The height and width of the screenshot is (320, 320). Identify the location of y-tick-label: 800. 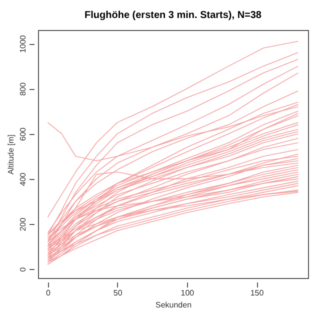
(23, 89).